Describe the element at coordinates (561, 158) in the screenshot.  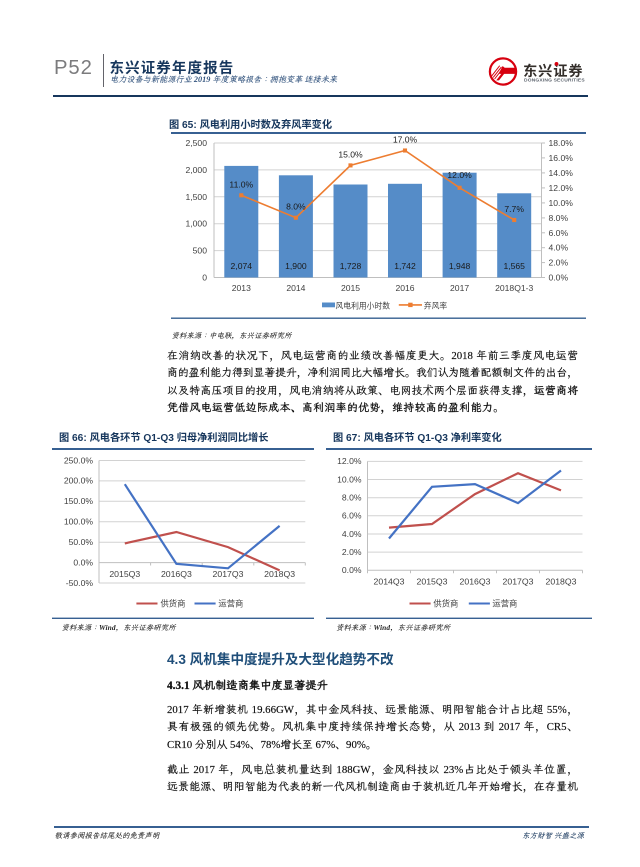
I see `svg-text: 16.0%` at that location.